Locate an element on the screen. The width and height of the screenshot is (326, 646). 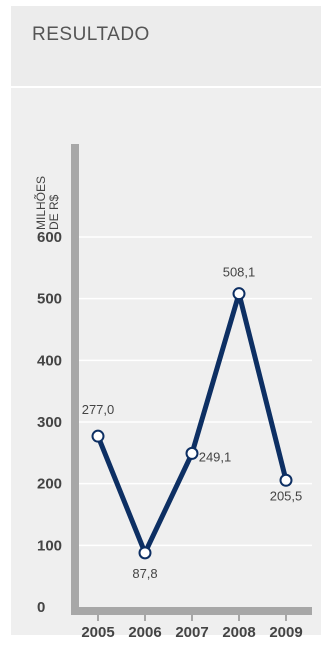
data-label: 205,5 is located at coordinates (286, 495).